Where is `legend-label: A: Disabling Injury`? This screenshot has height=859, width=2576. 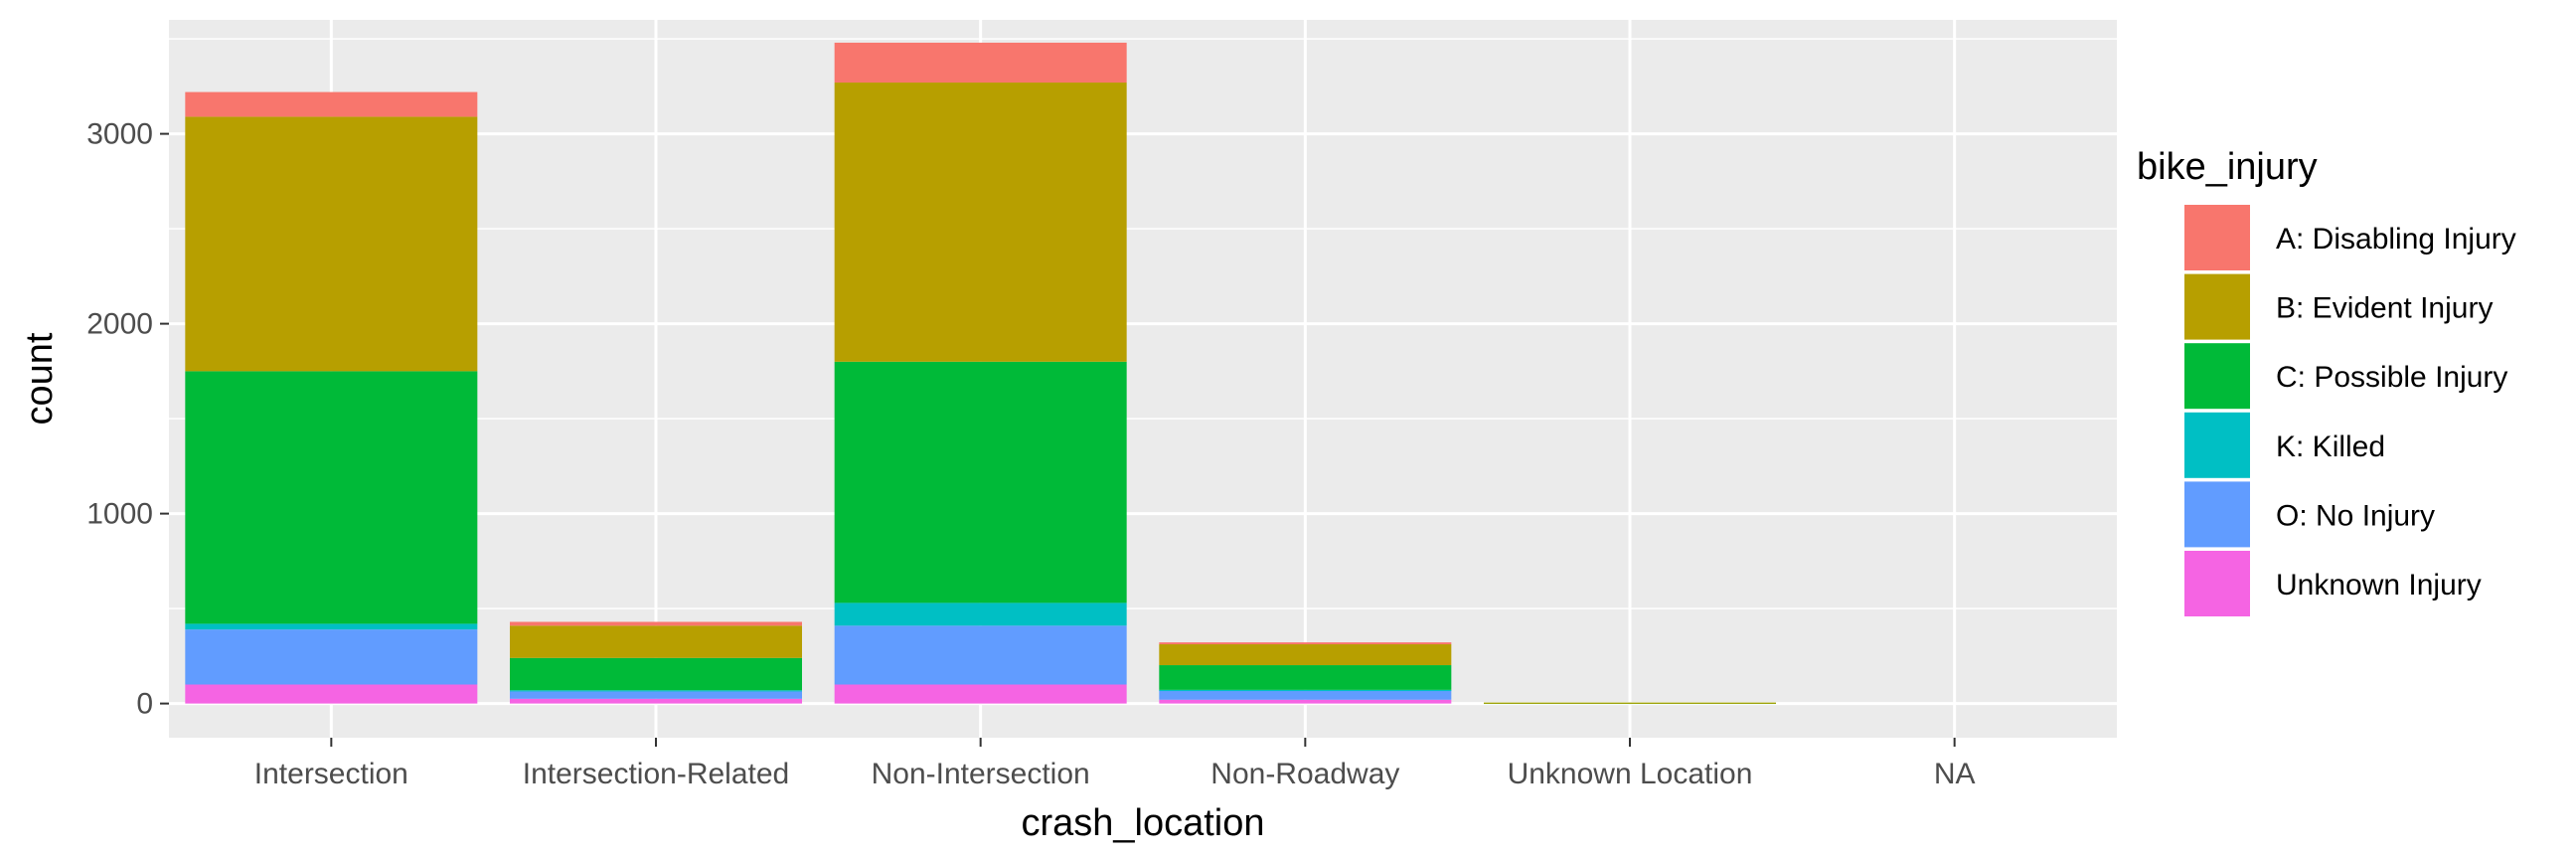 legend-label: A: Disabling Injury is located at coordinates (2396, 239).